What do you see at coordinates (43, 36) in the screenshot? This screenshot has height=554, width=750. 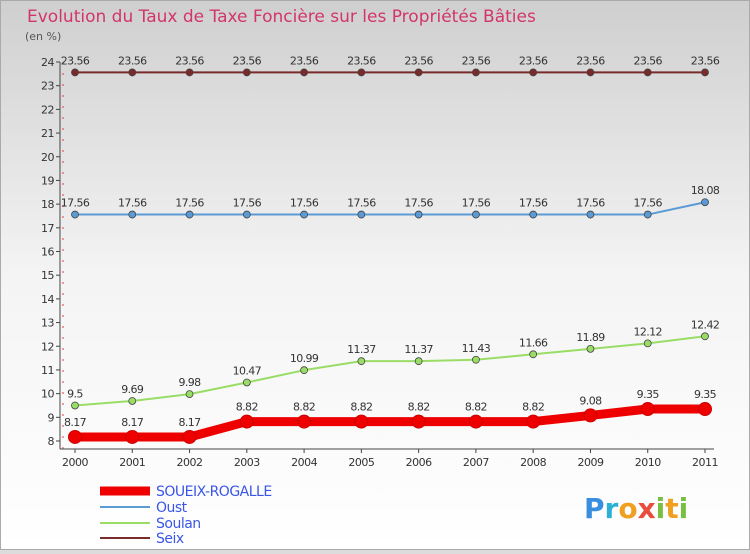 I see `y-axis-label: (en %)` at bounding box center [43, 36].